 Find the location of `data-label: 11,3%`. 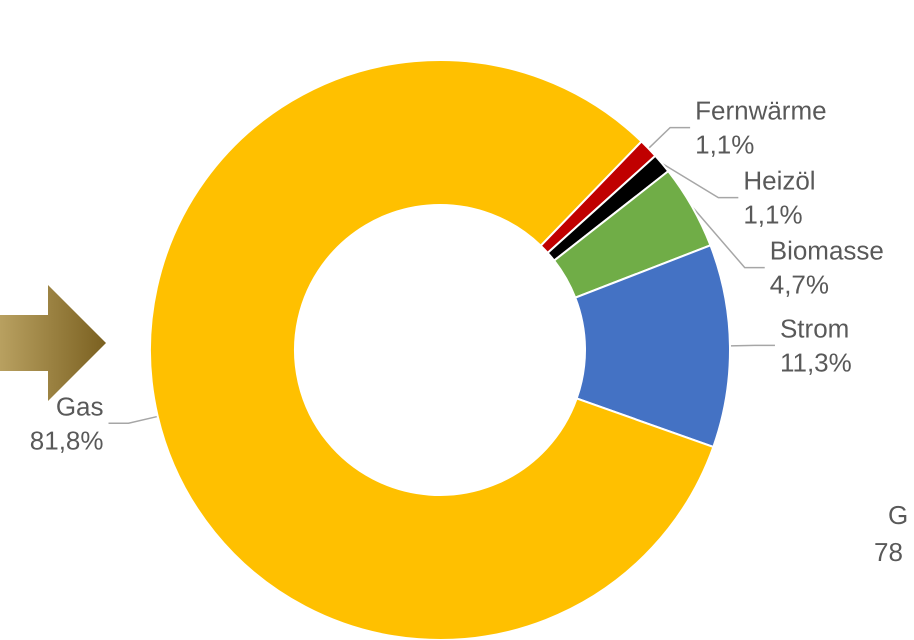

data-label: 11,3% is located at coordinates (816, 362).